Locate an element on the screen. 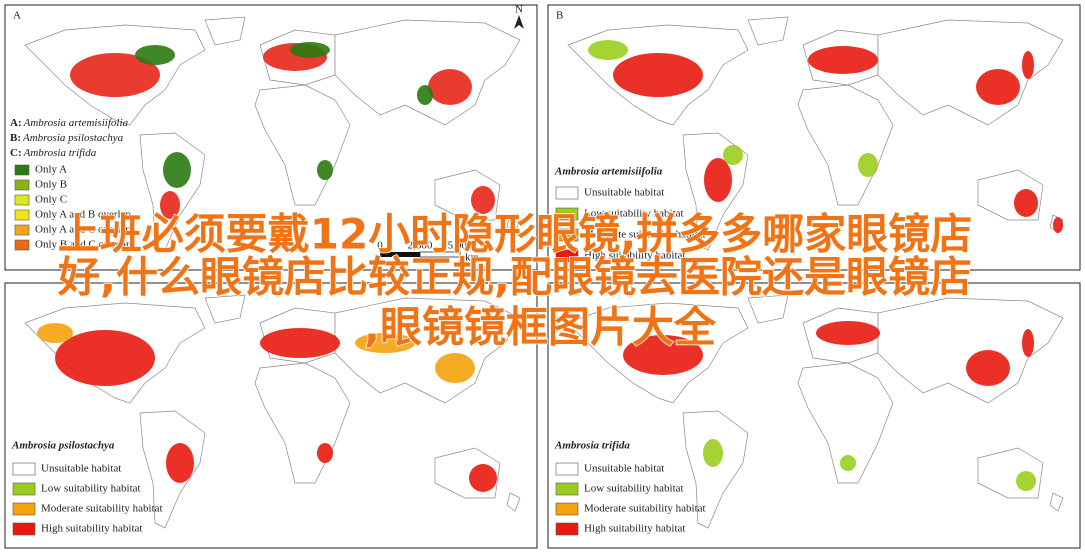  overlay-title: 好,什么眼镜店比较正规,配眼镜去医院还是眼镜店 is located at coordinates (514, 277).